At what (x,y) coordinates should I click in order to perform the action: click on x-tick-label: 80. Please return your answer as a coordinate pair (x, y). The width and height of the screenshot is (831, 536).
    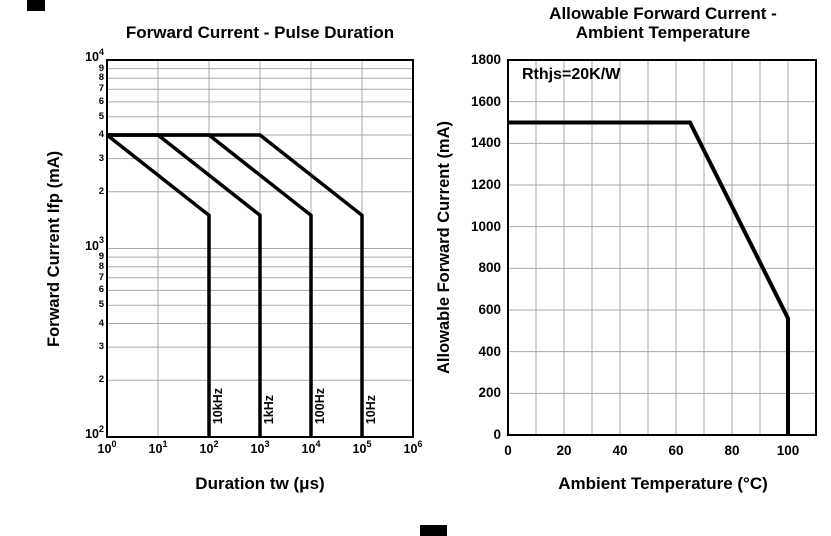
    Looking at the image, I should click on (732, 450).